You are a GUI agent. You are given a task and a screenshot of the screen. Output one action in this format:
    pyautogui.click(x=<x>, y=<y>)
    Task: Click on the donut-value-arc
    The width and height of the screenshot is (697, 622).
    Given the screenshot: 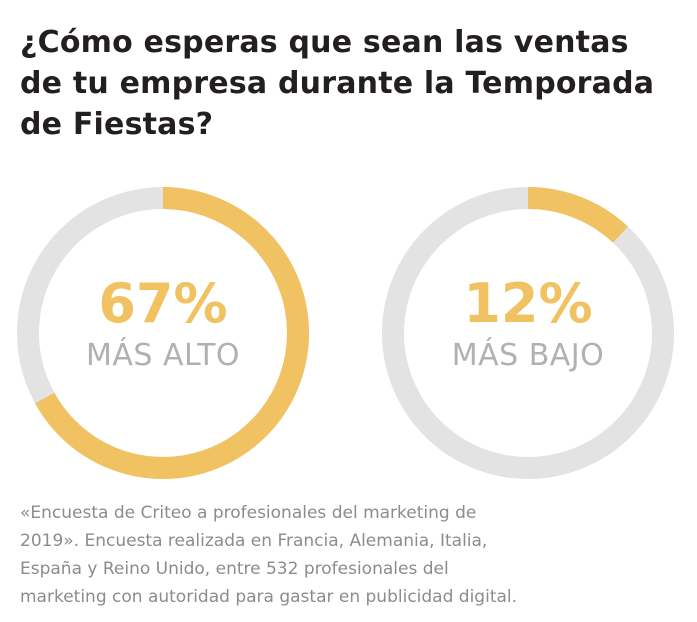 What is the action you would take?
    pyautogui.click(x=577, y=215)
    